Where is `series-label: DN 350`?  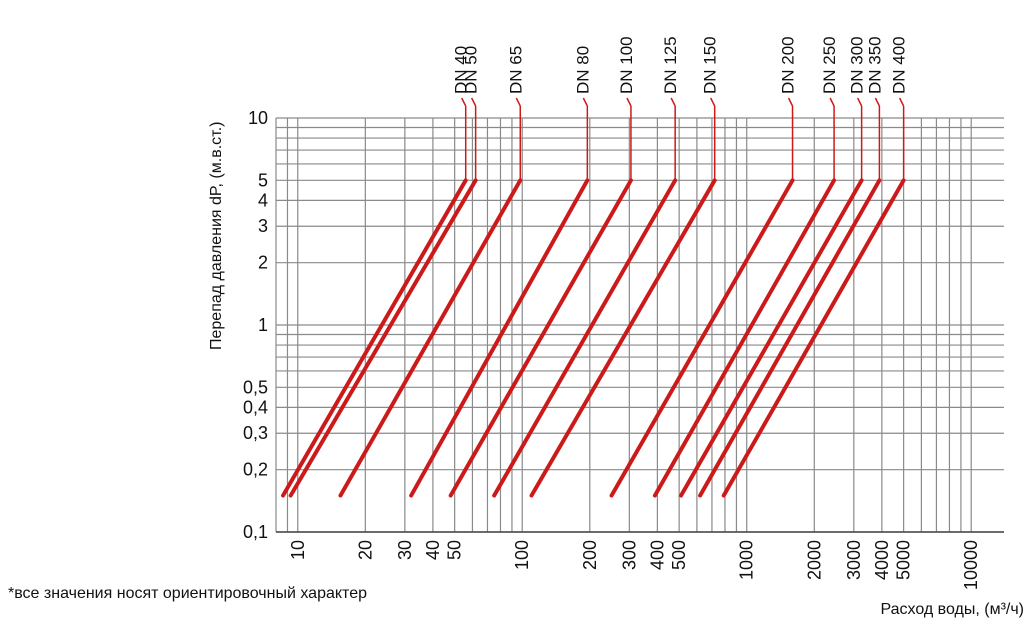 series-label: DN 350 is located at coordinates (874, 65).